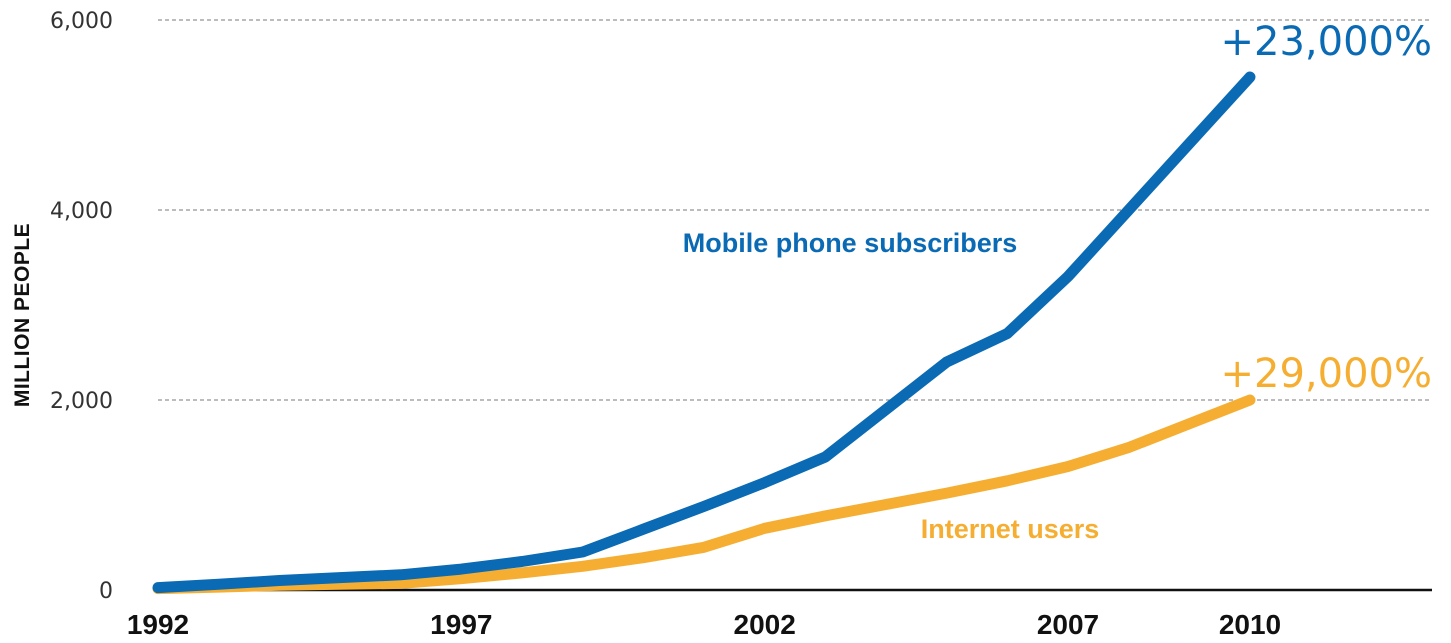 The width and height of the screenshot is (1451, 643). What do you see at coordinates (1326, 42) in the screenshot?
I see `series-end-label: +23,000%` at bounding box center [1326, 42].